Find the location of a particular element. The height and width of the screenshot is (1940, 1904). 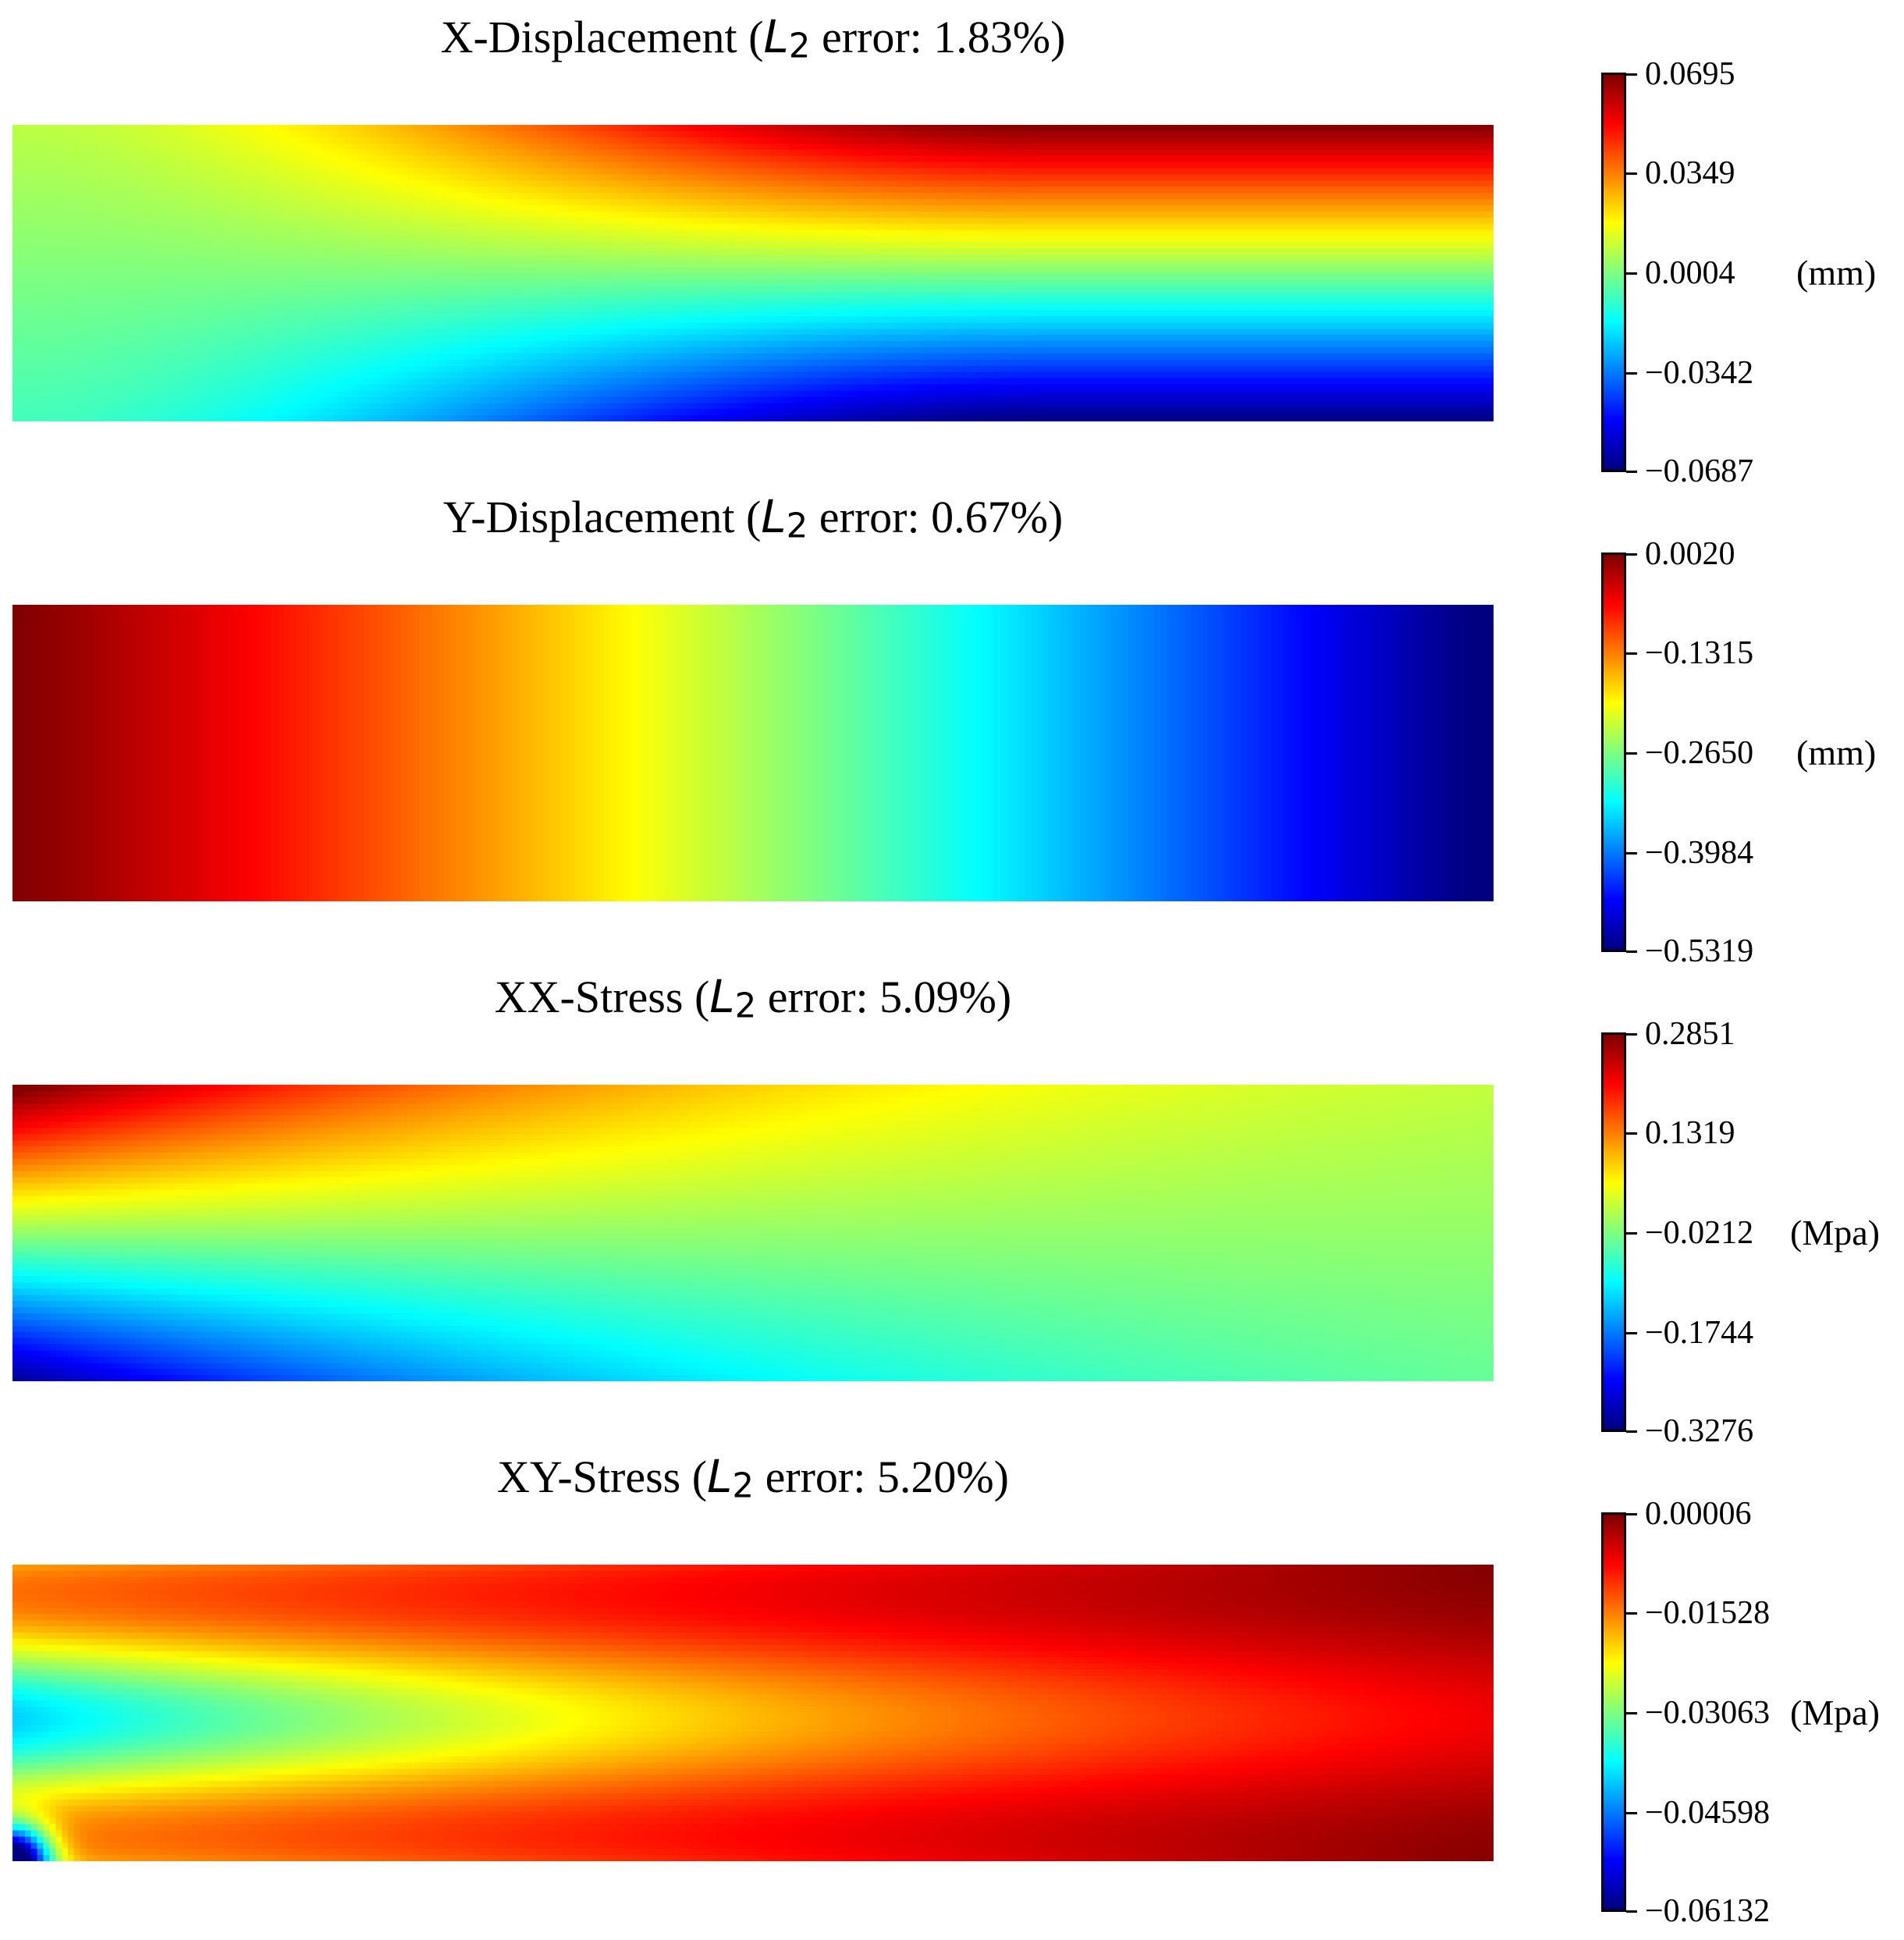

xx-stress-field-map is located at coordinates (753, 1233).